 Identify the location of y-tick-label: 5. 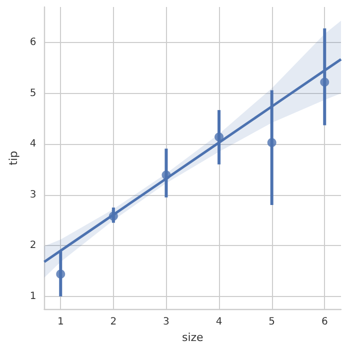
(33, 93).